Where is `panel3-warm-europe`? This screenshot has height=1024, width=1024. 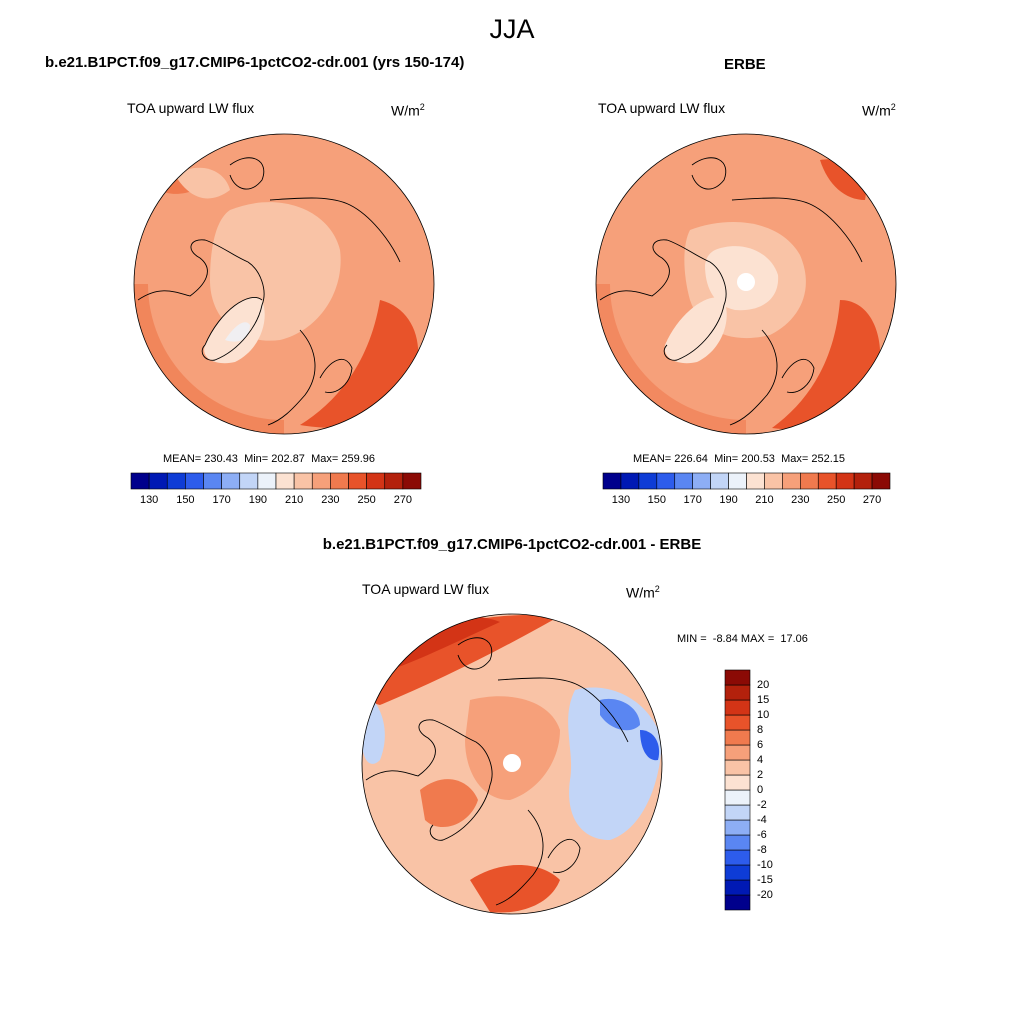
panel3-warm-europe is located at coordinates (515, 889).